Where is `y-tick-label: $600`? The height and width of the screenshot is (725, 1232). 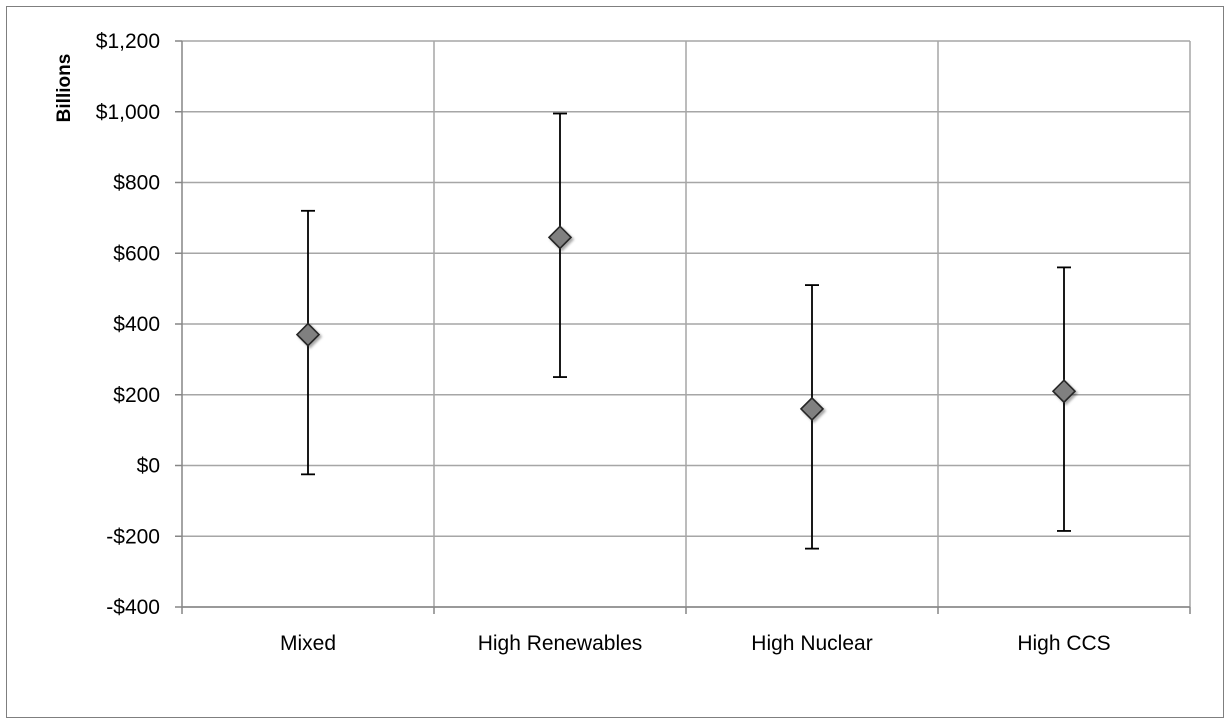 y-tick-label: $600 is located at coordinates (136, 253).